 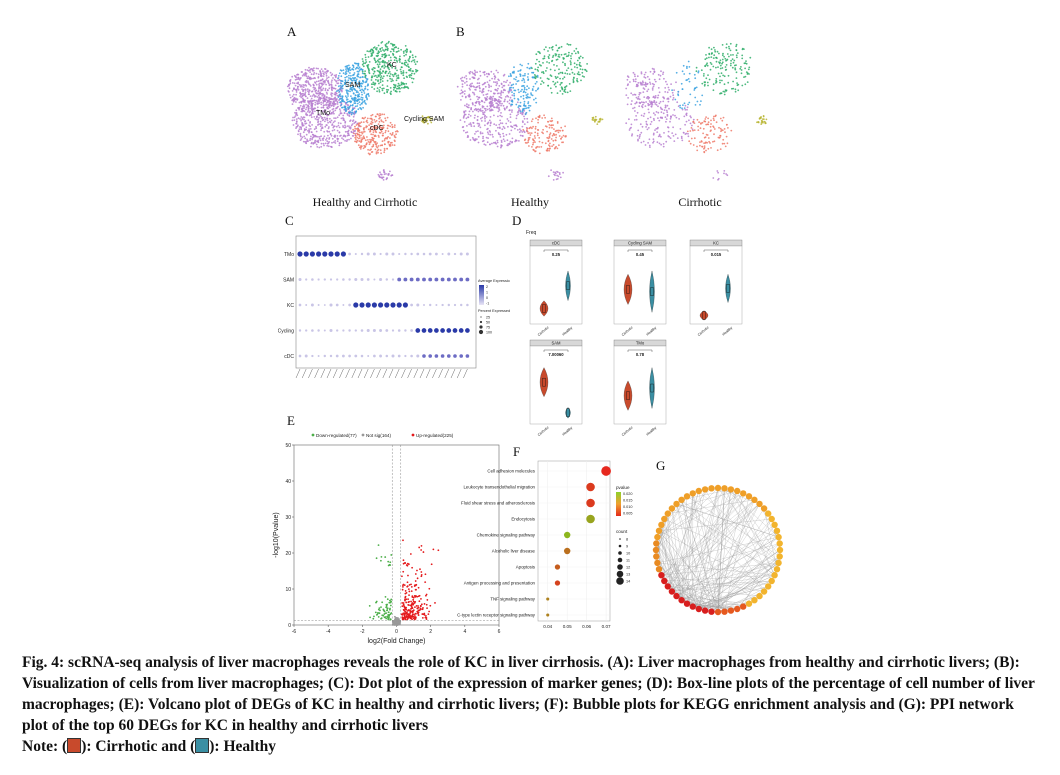 What do you see at coordinates (590, 519) in the screenshot?
I see `kegg-bubble` at bounding box center [590, 519].